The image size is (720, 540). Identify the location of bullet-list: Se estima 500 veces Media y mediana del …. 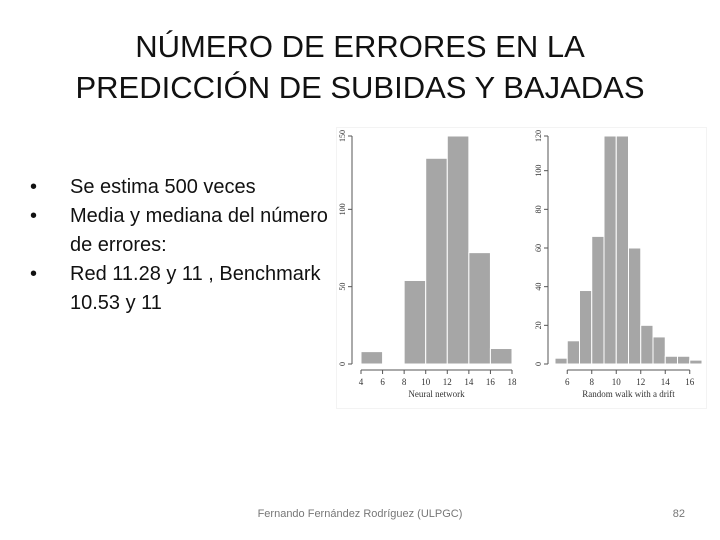
(180, 245).